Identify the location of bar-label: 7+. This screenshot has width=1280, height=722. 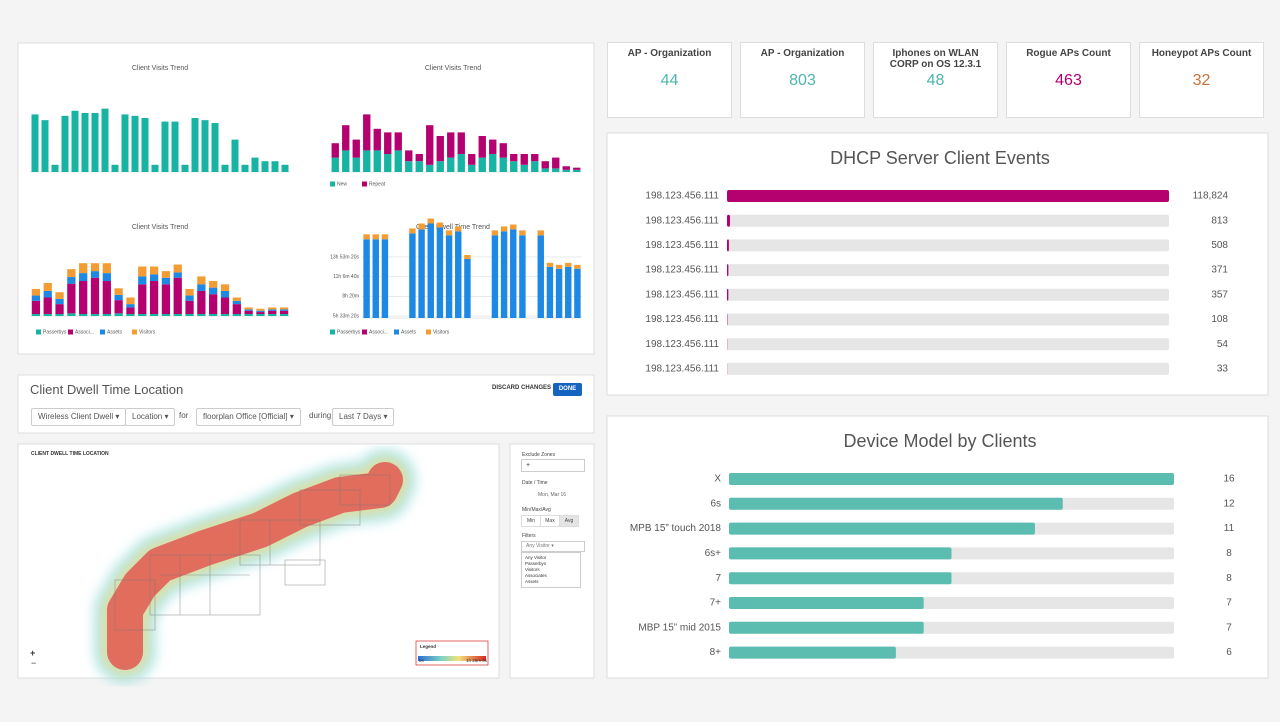
(716, 603).